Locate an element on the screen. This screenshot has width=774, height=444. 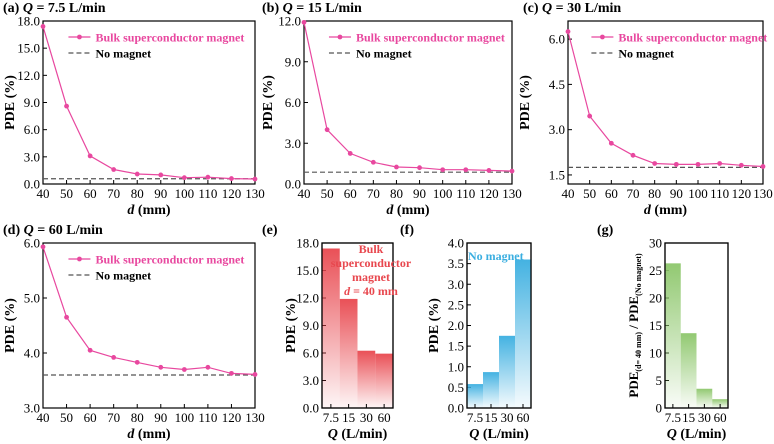
y-tick-label: 5 is located at coordinates (659, 380).